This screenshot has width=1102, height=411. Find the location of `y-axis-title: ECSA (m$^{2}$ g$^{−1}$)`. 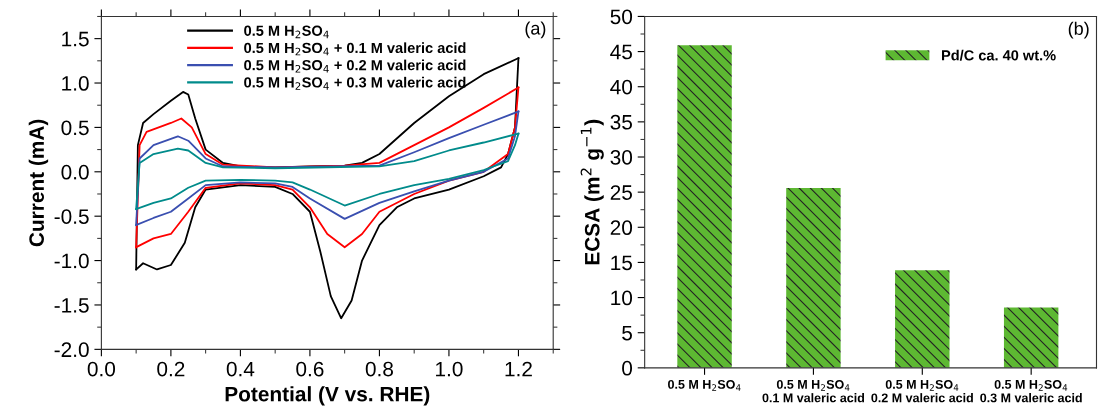

y-axis-title: ECSA (m$^{2}$ g$^{−1}$) is located at coordinates (592, 192).